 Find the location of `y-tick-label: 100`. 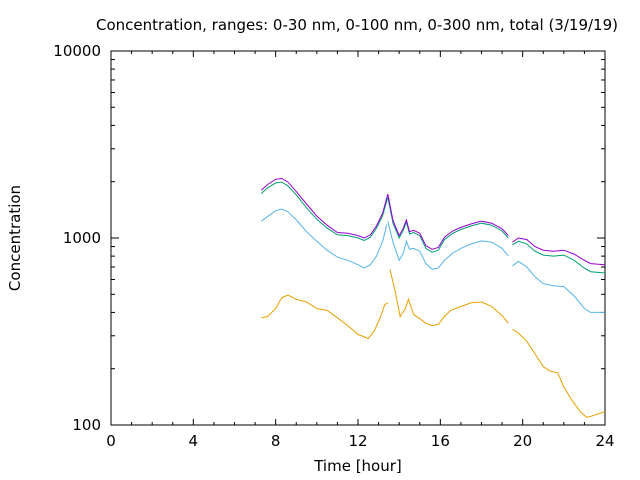

y-tick-label: 100 is located at coordinates (86, 425).